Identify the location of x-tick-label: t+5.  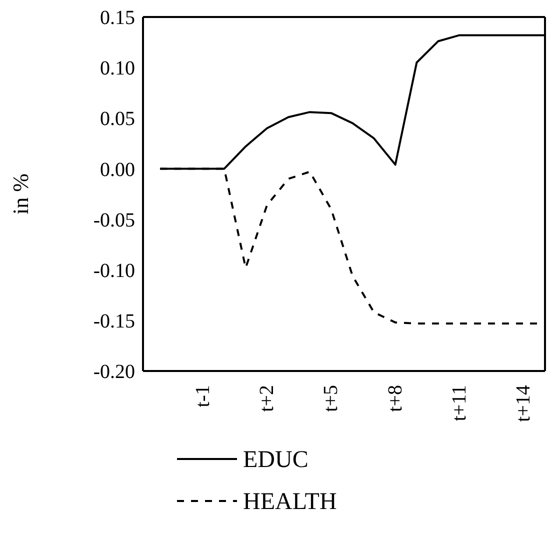
(331, 398).